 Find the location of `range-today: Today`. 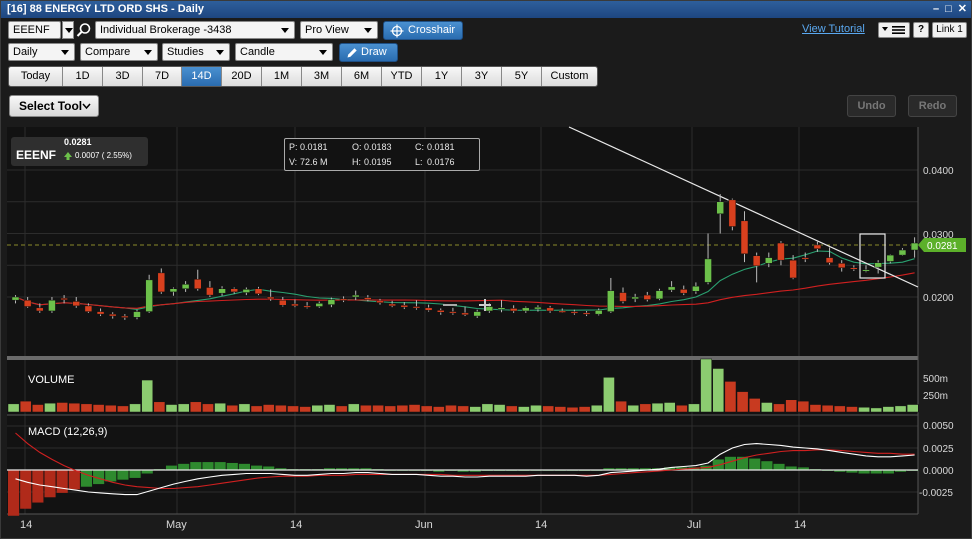

range-today: Today is located at coordinates (36, 76).